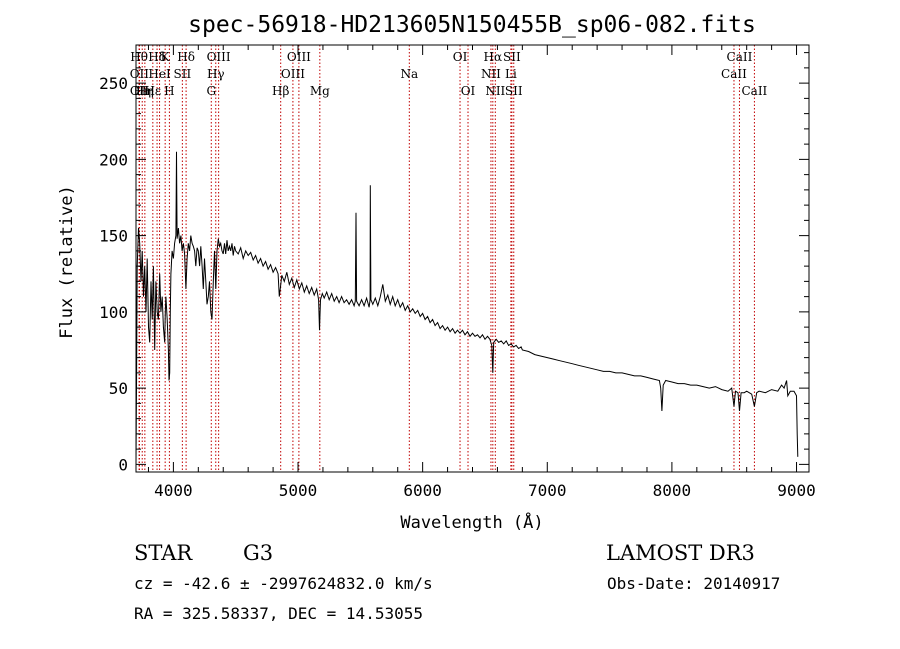  Describe the element at coordinates (409, 74) in the screenshot. I see `line-marker-label: Na` at that location.